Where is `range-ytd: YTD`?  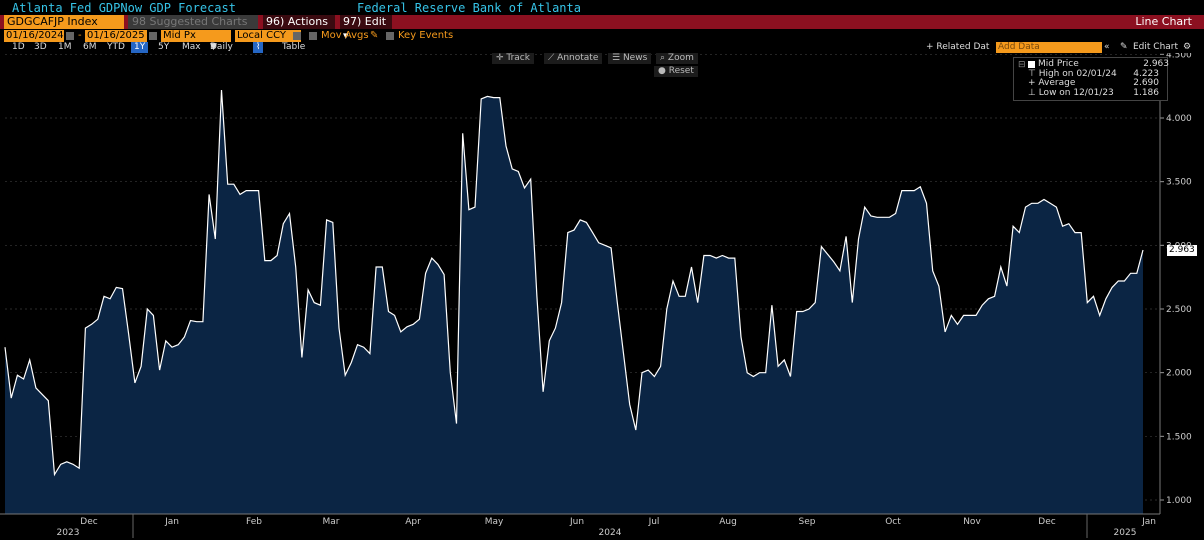 range-ytd: YTD is located at coordinates (116, 47).